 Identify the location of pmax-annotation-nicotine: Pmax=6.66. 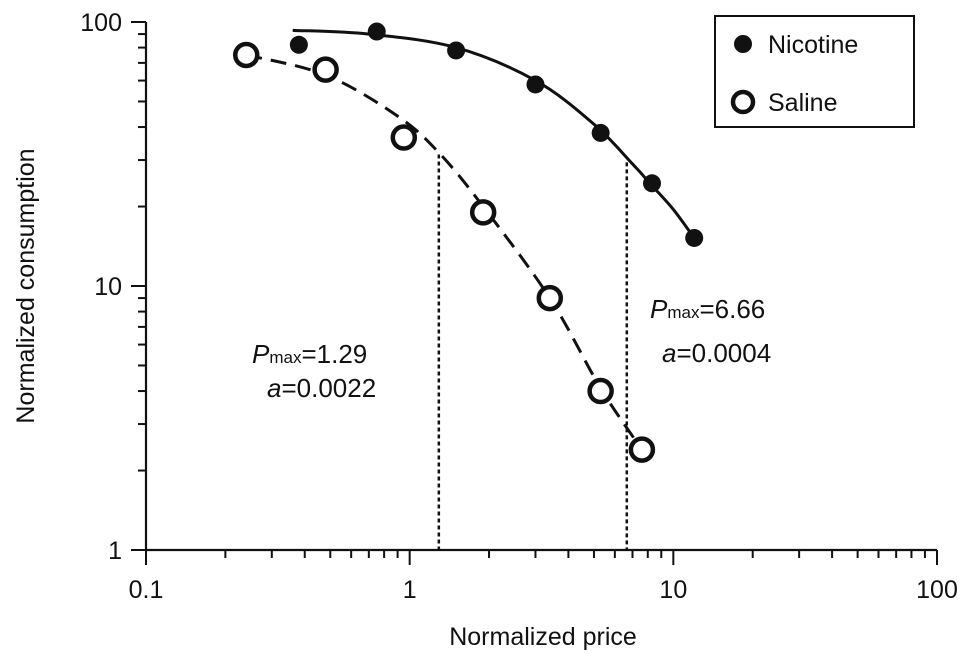
(707, 309).